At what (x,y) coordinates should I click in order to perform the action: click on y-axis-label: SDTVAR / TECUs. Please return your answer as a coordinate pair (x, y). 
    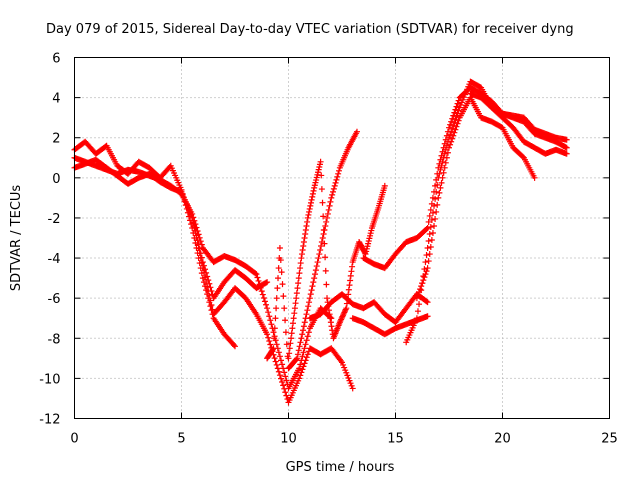
    Looking at the image, I should click on (16, 238).